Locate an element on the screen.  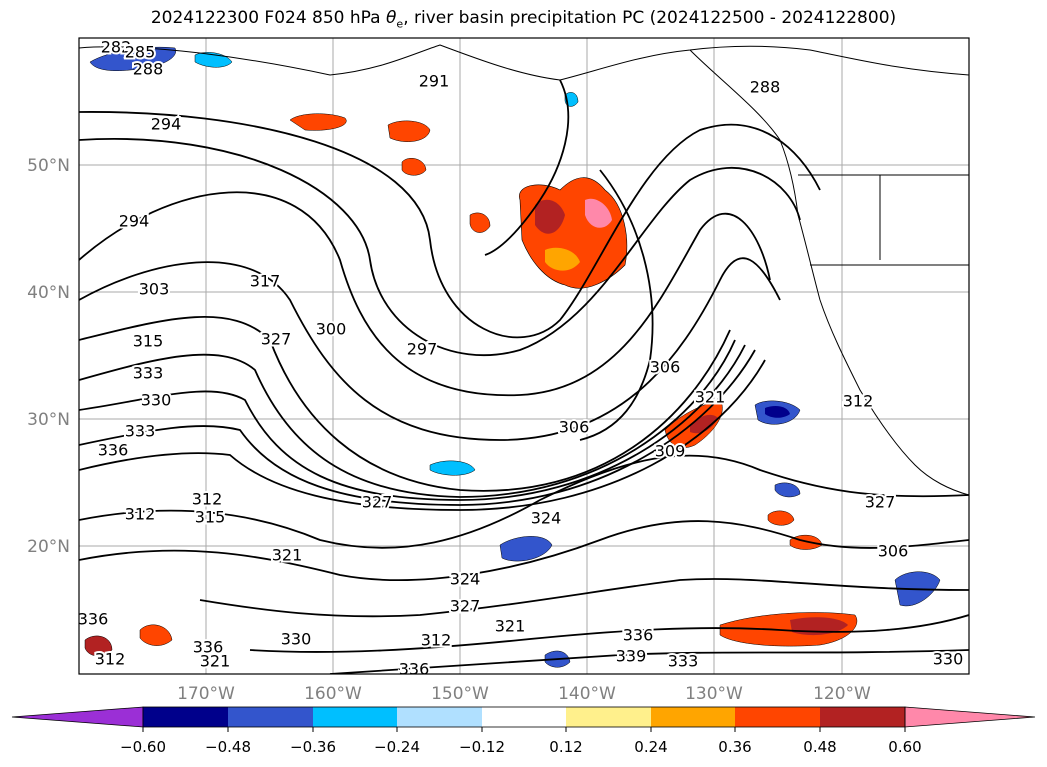
lat-tick-label: 50°N is located at coordinates (48, 166).